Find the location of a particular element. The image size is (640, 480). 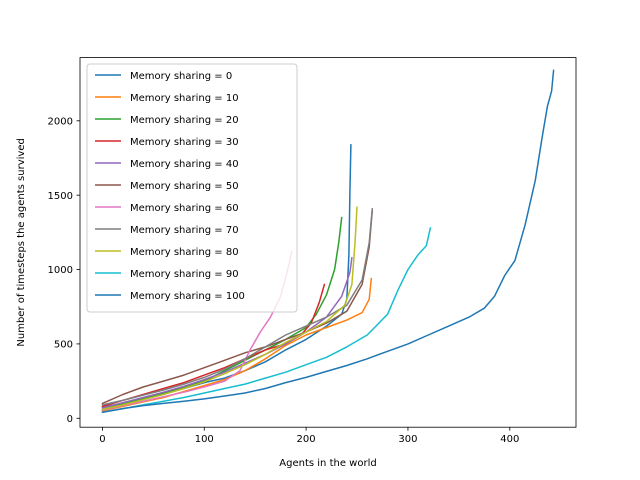

y-axis-ticks: 0 500 1000 1500 2000 is located at coordinates (64, 270).